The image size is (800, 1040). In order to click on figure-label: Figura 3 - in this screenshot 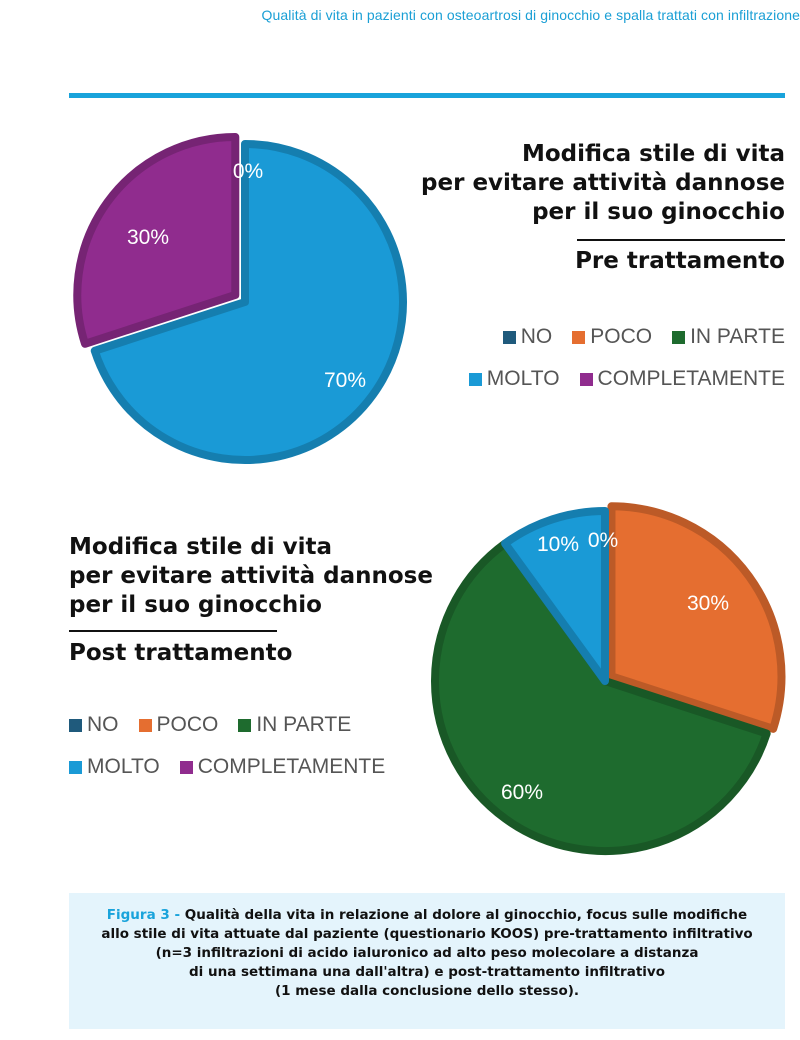, I will do `click(143, 915)`.